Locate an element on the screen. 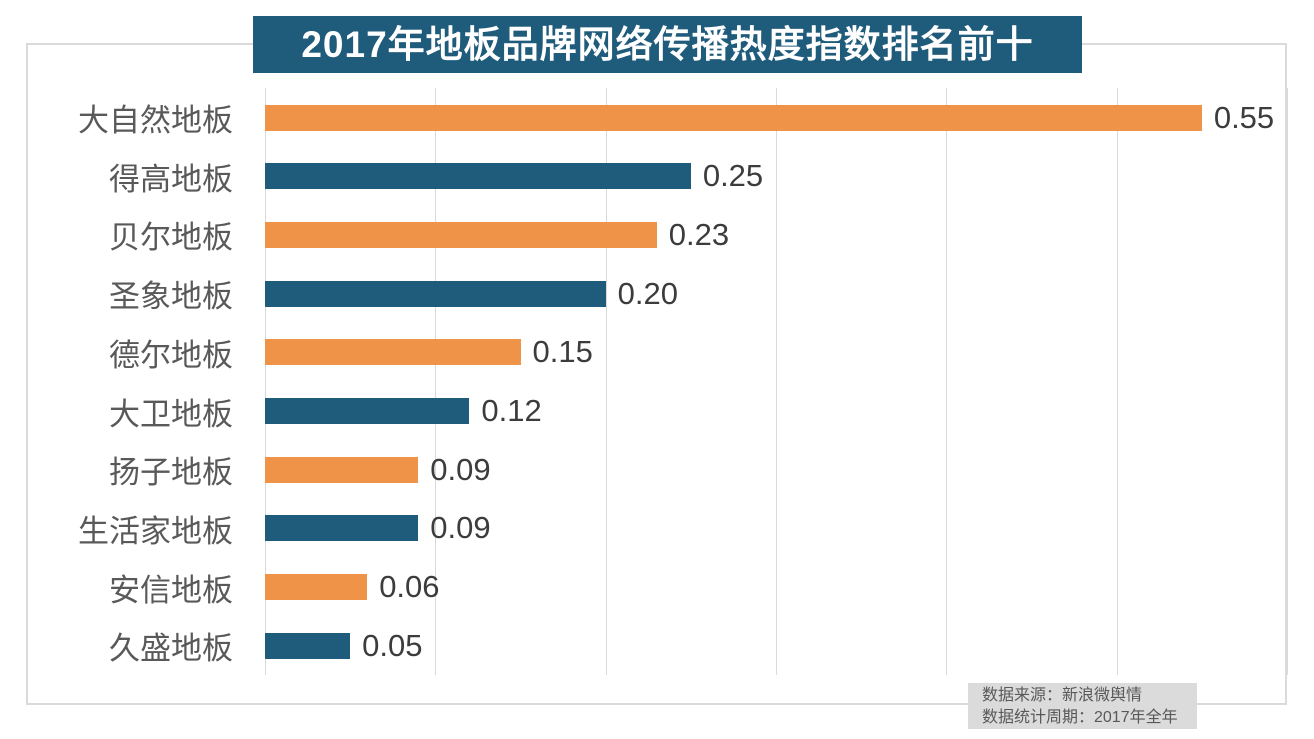 This screenshot has width=1314, height=739. chart-row: 大卫地板 0.12 is located at coordinates (657, 411).